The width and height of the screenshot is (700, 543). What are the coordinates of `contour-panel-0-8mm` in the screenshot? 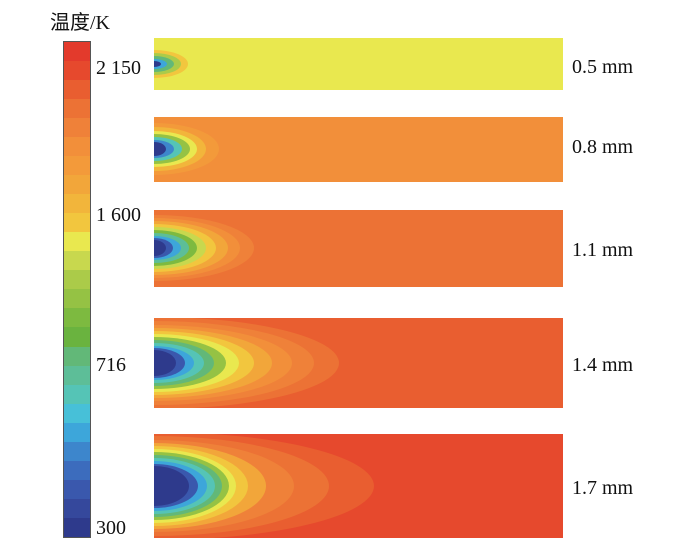 It's located at (358, 149).